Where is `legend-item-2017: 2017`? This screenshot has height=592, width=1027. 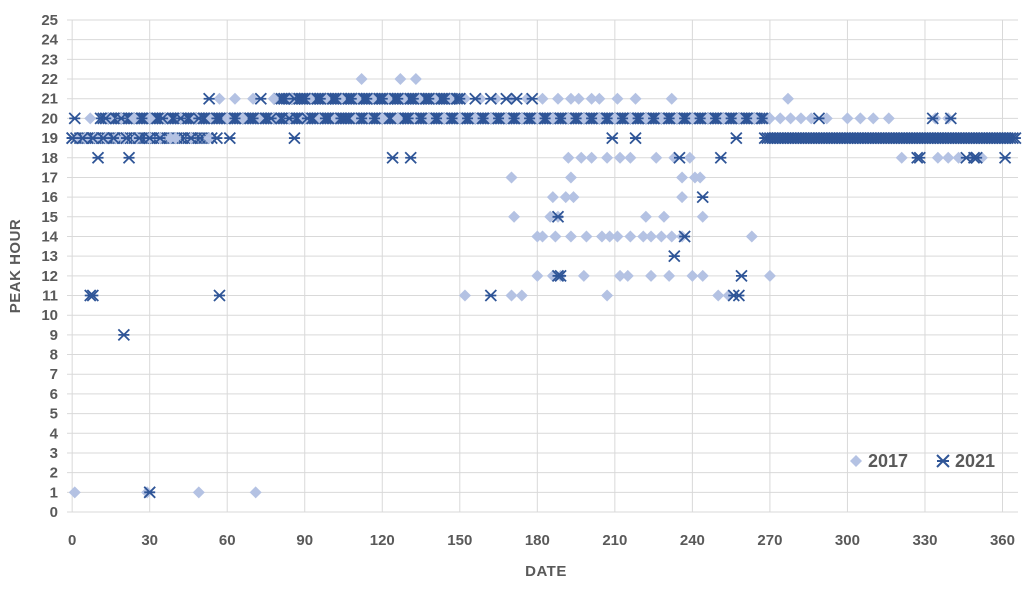 legend-item-2017: 2017 is located at coordinates (879, 461).